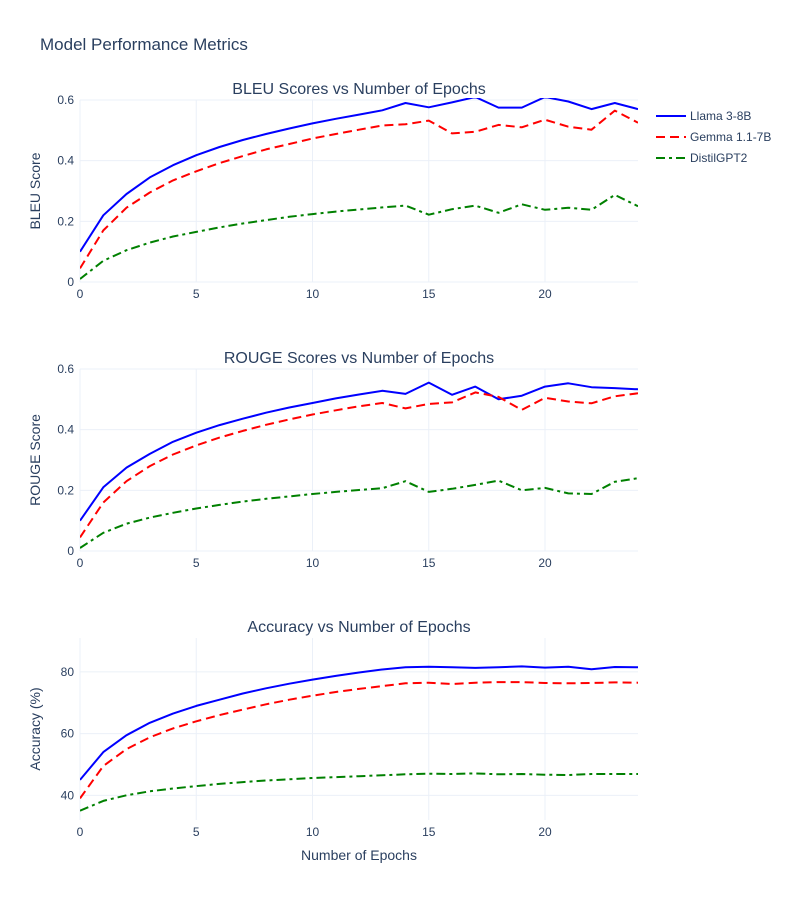 The width and height of the screenshot is (800, 900). I want to click on legend-label: Llama 3-8B, so click(720, 116).